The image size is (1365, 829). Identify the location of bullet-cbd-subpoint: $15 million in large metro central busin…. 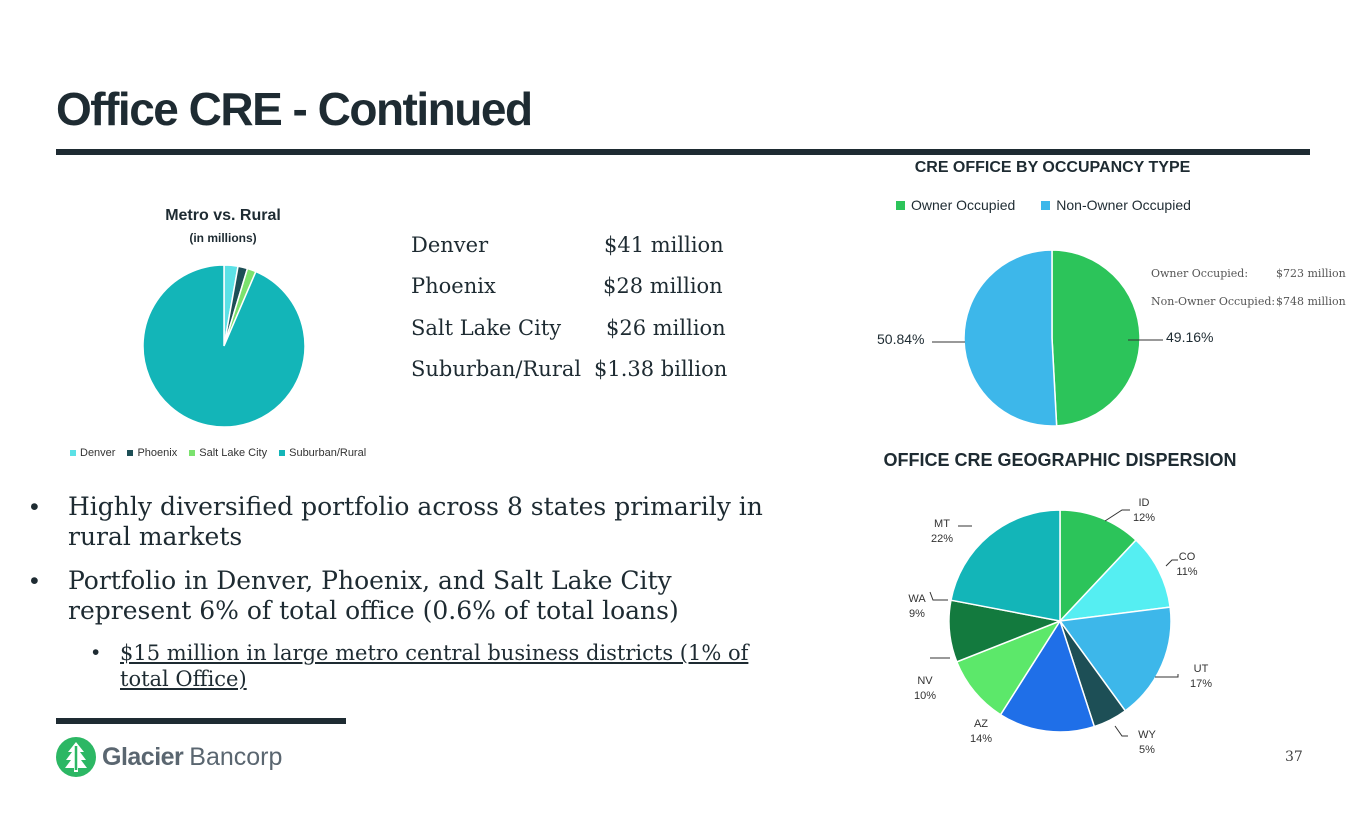
(410, 666).